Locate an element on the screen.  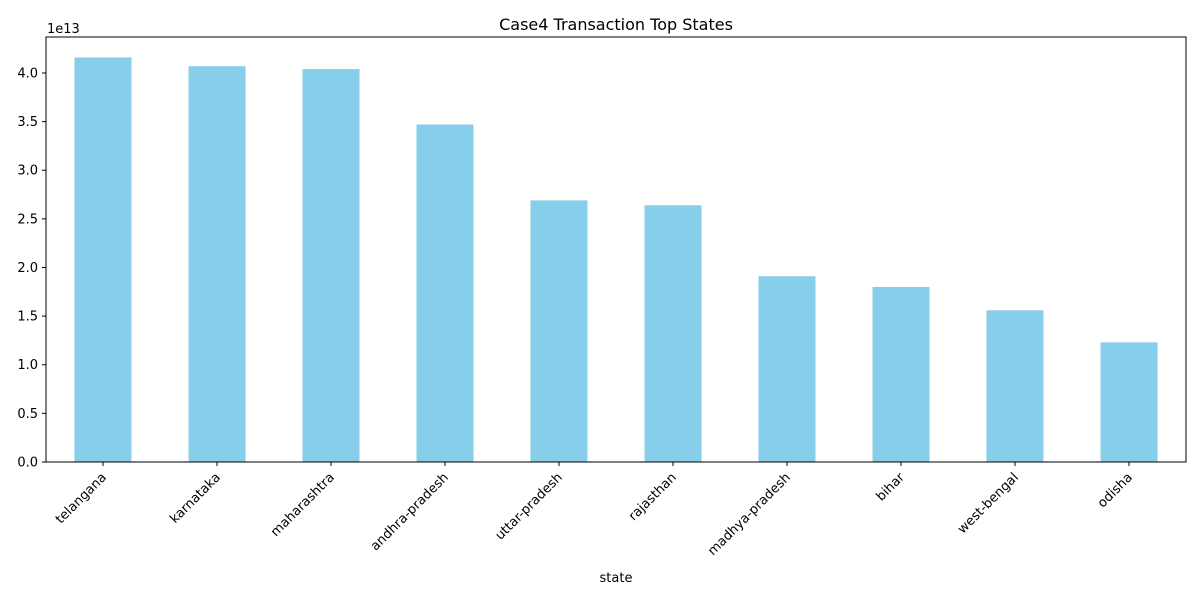
y-tick-label: 3.5 is located at coordinates (27, 122).